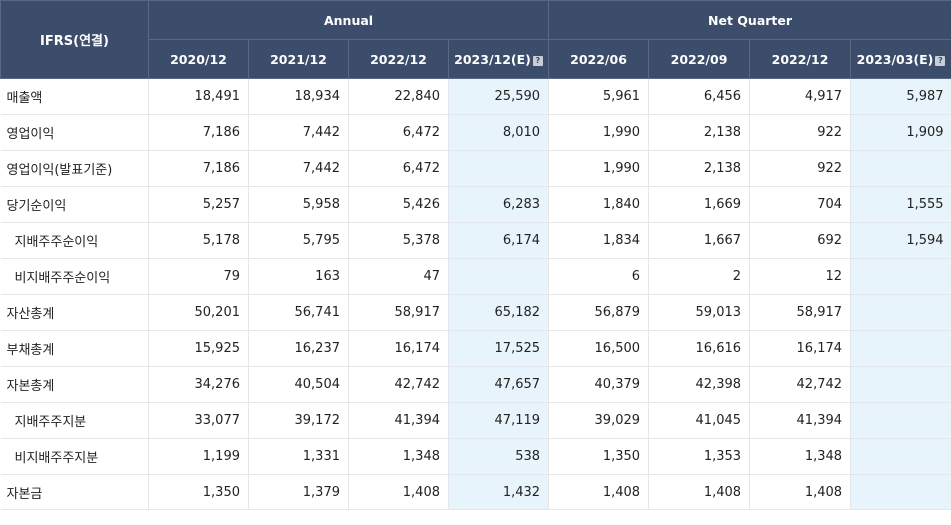  I want to click on row-label: 당기순이익, so click(74, 204).